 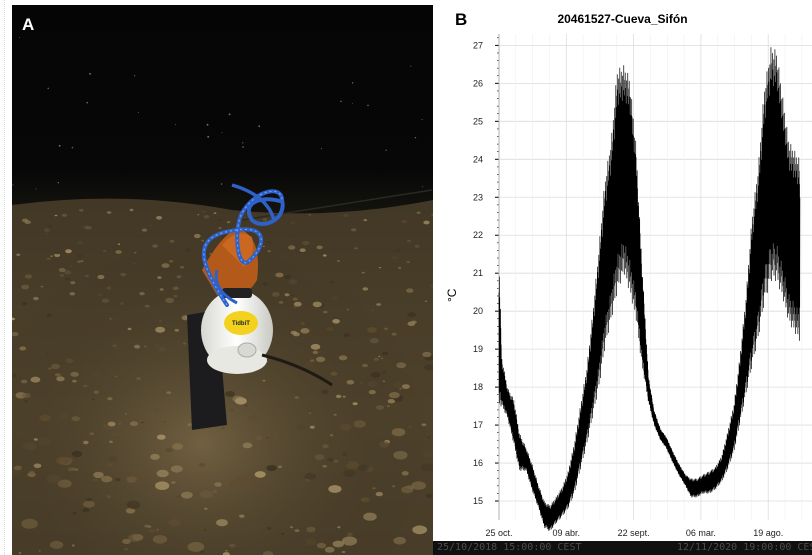 I want to click on x-tick-label: 25 oct., so click(x=498, y=533).